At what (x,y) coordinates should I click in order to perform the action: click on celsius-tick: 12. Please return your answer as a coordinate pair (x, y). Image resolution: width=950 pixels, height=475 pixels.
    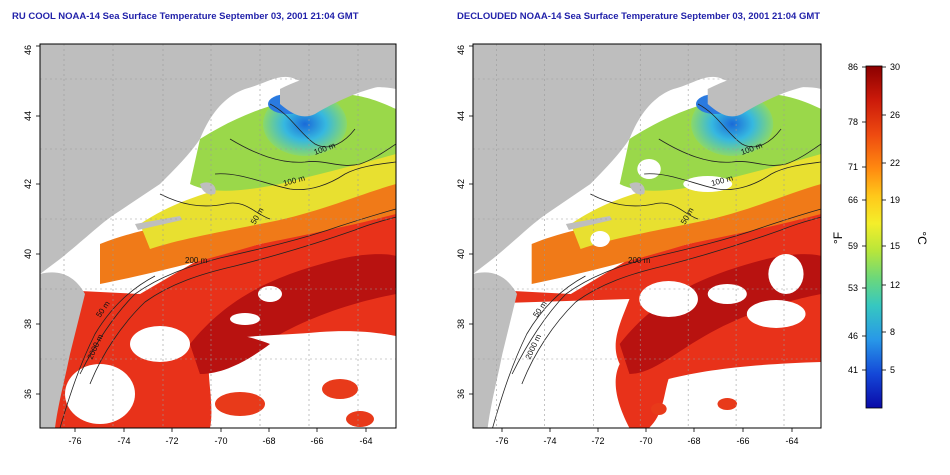
    Looking at the image, I should click on (895, 285).